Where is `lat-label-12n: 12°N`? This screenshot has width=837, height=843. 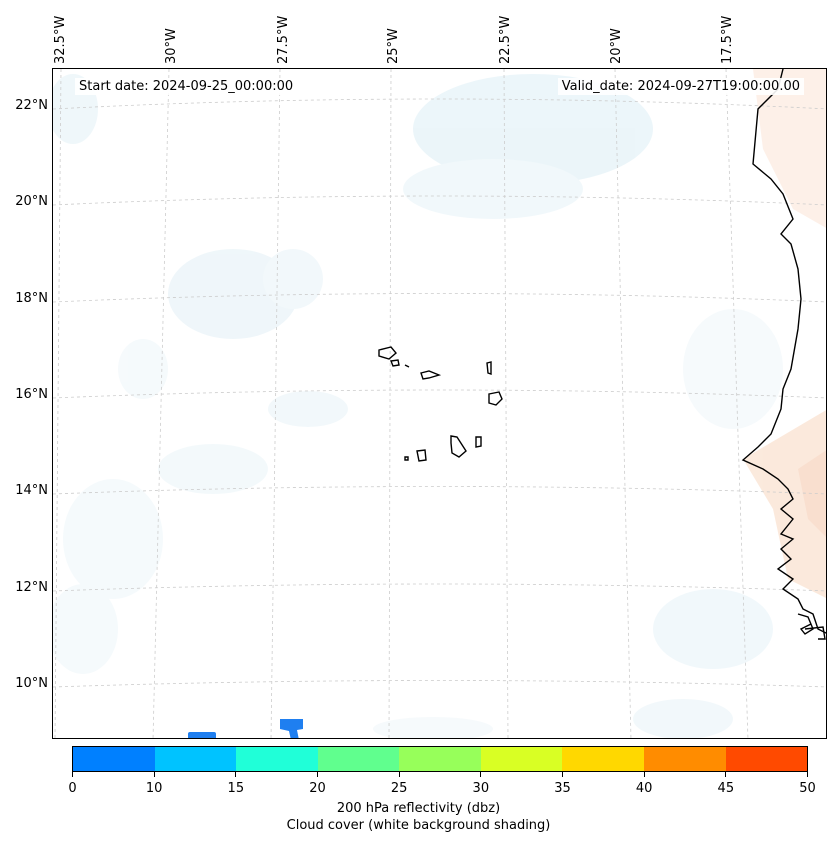
lat-label-12n: 12°N is located at coordinates (31, 587).